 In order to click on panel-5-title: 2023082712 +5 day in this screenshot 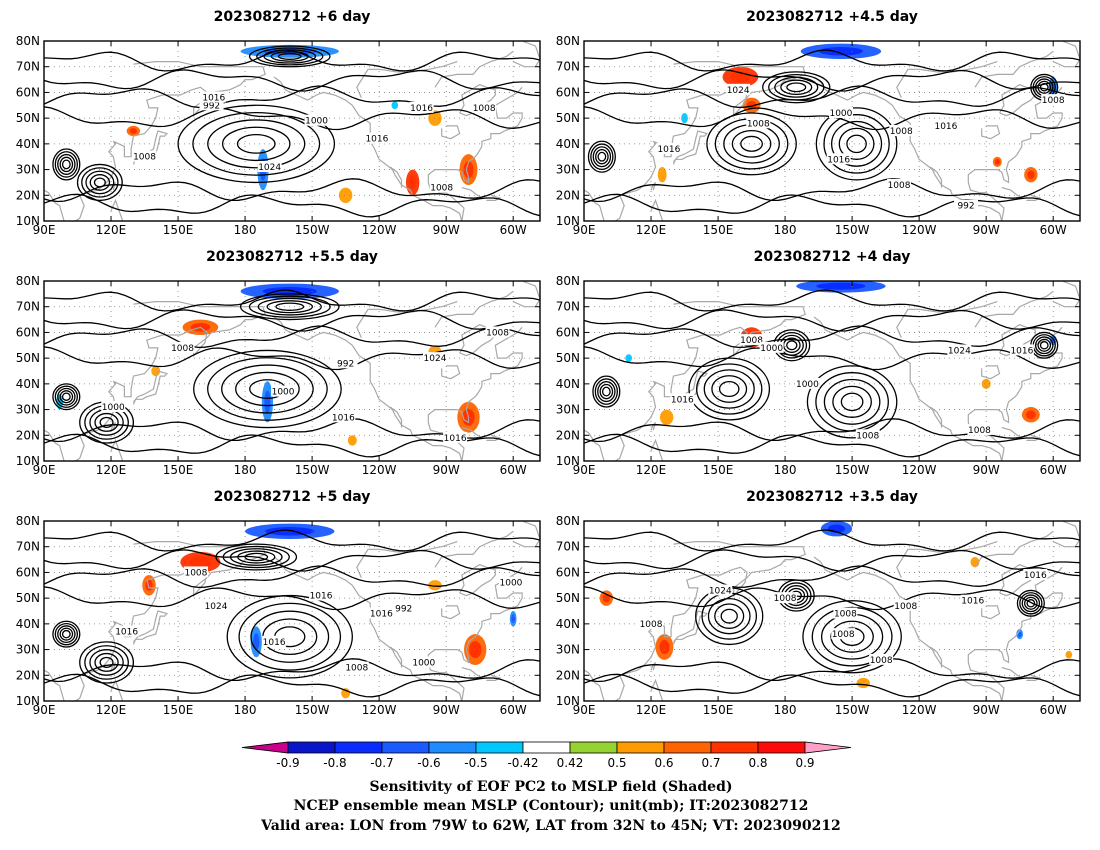, I will do `click(292, 497)`.